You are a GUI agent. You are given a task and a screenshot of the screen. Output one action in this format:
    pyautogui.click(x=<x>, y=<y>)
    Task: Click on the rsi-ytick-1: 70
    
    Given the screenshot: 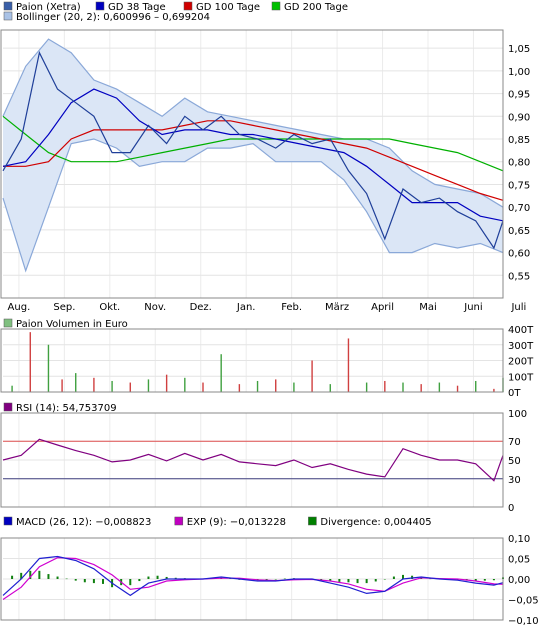 What is the action you would take?
    pyautogui.click(x=514, y=442)
    